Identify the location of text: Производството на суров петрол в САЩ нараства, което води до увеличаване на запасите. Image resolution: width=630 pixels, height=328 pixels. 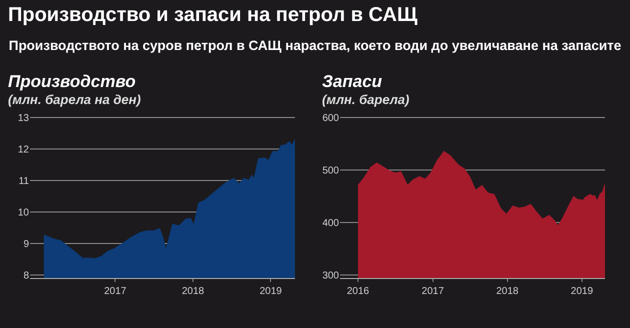
(315, 45).